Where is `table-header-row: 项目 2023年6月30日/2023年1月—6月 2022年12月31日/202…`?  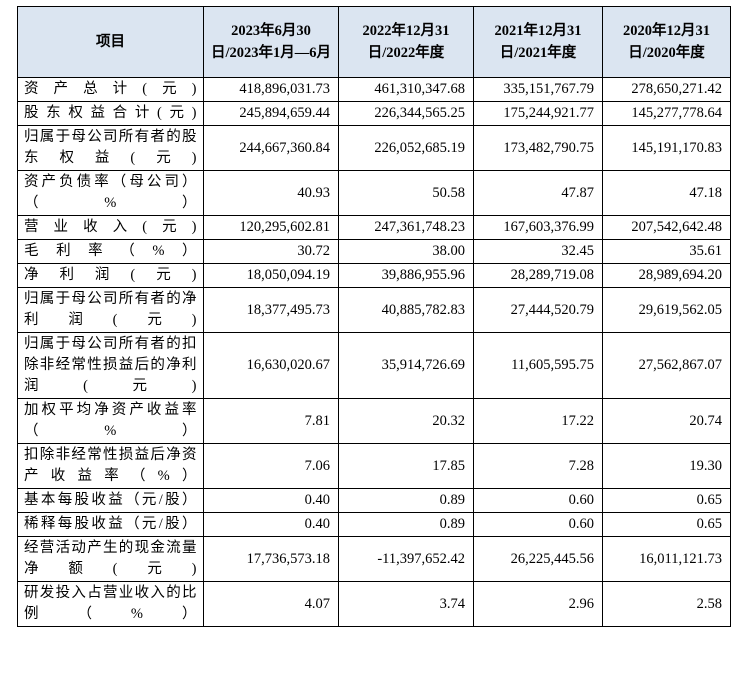 table-header-row: 项目 2023年6月30日/2023年1月—6月 2022年12月31日/202… is located at coordinates (374, 42).